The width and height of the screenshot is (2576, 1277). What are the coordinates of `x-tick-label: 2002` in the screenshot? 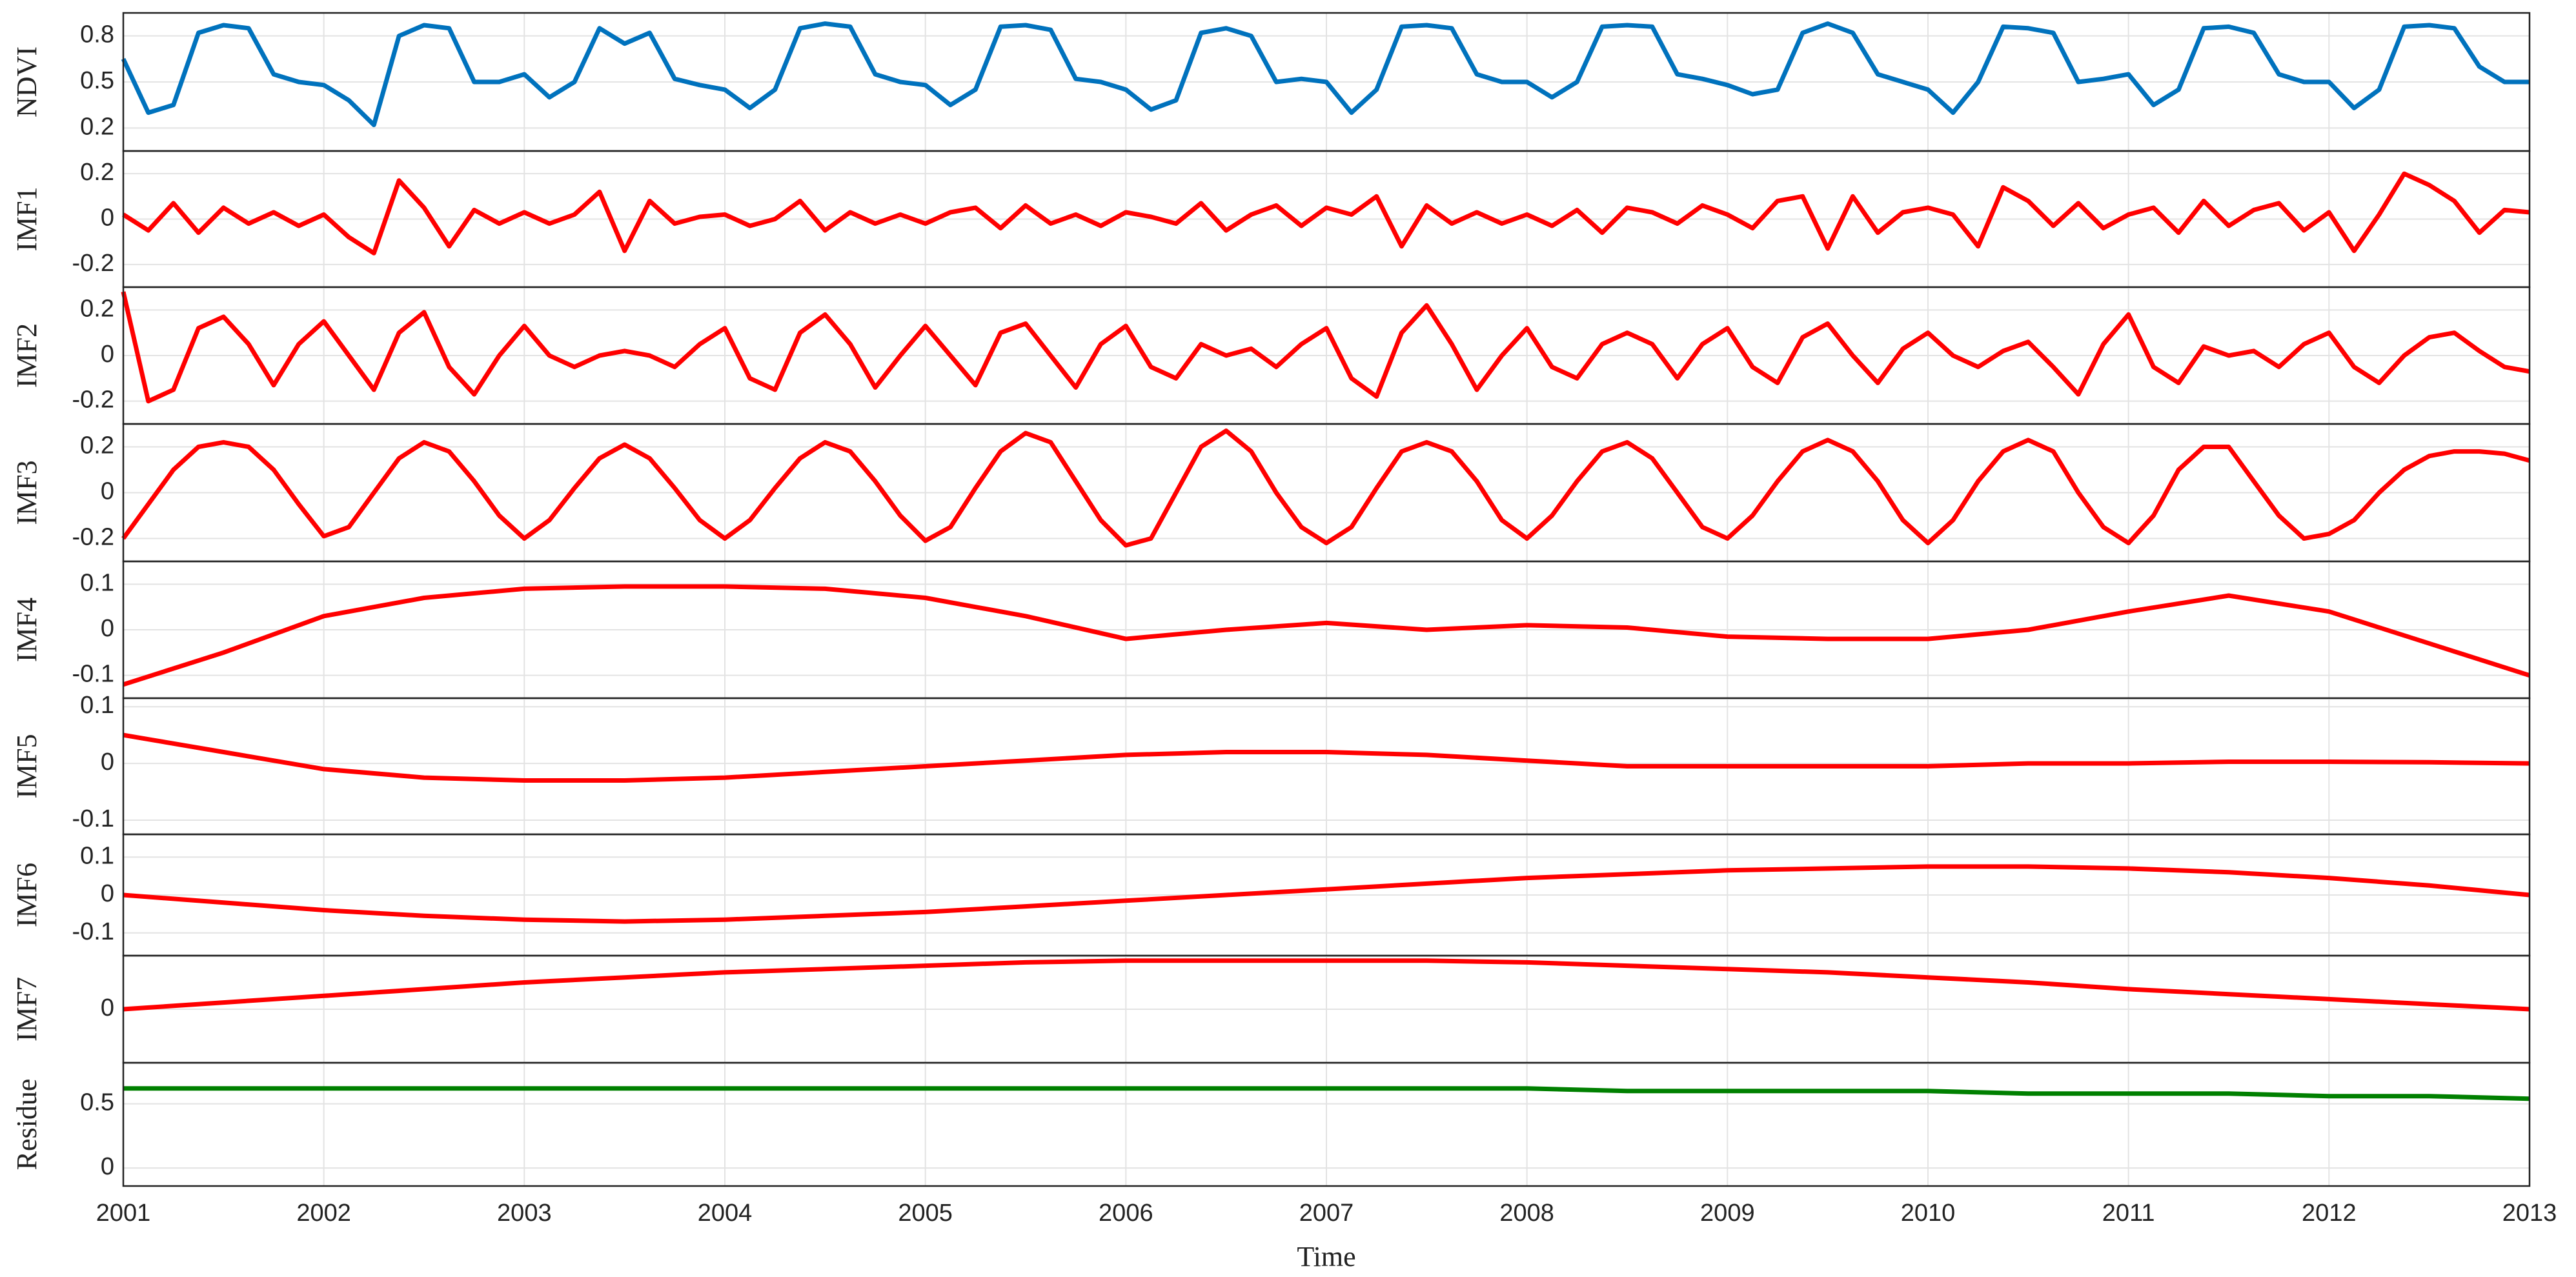 It's located at (323, 1214).